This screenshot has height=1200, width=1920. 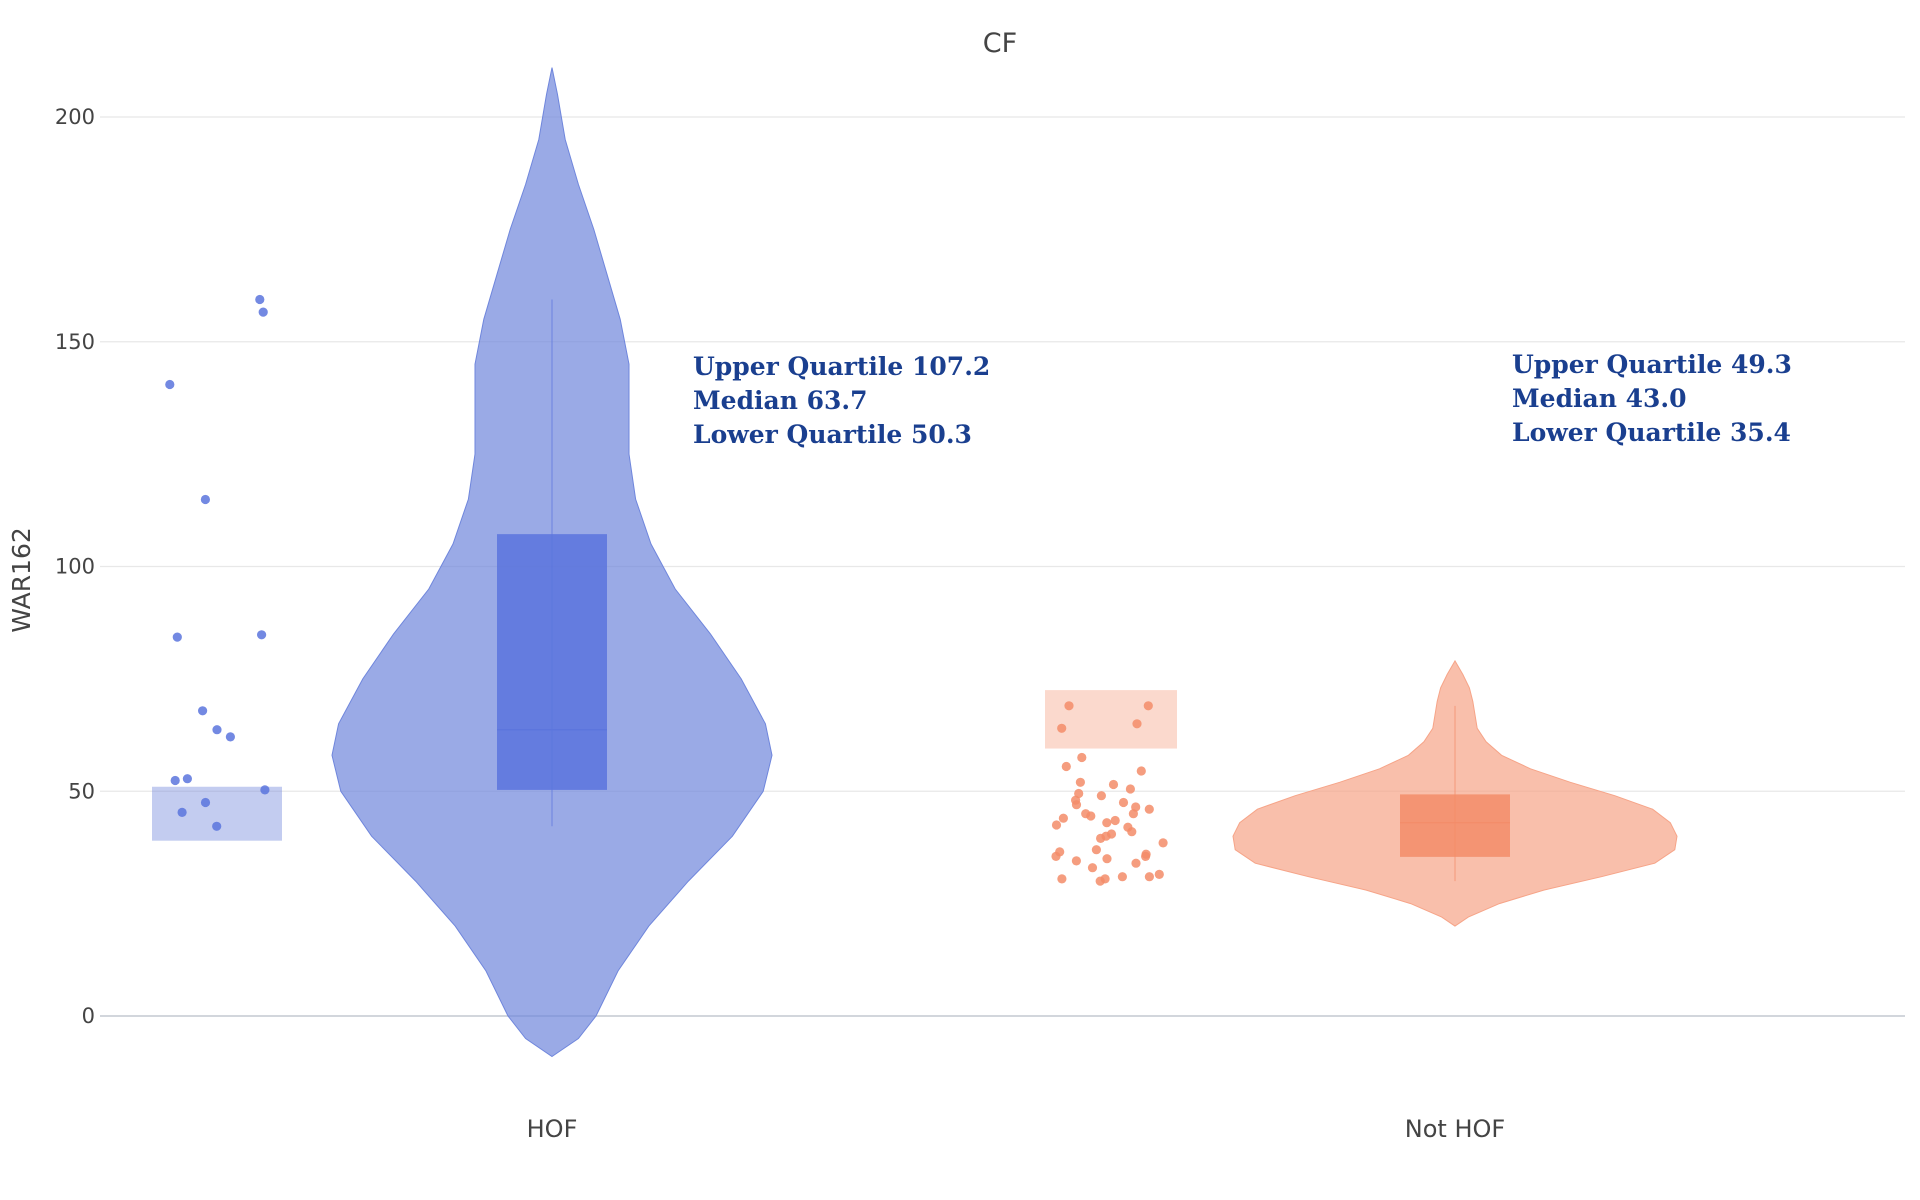 What do you see at coordinates (841, 366) in the screenshot?
I see `annotation-upper-hof: Upper Quartile 107.2` at bounding box center [841, 366].